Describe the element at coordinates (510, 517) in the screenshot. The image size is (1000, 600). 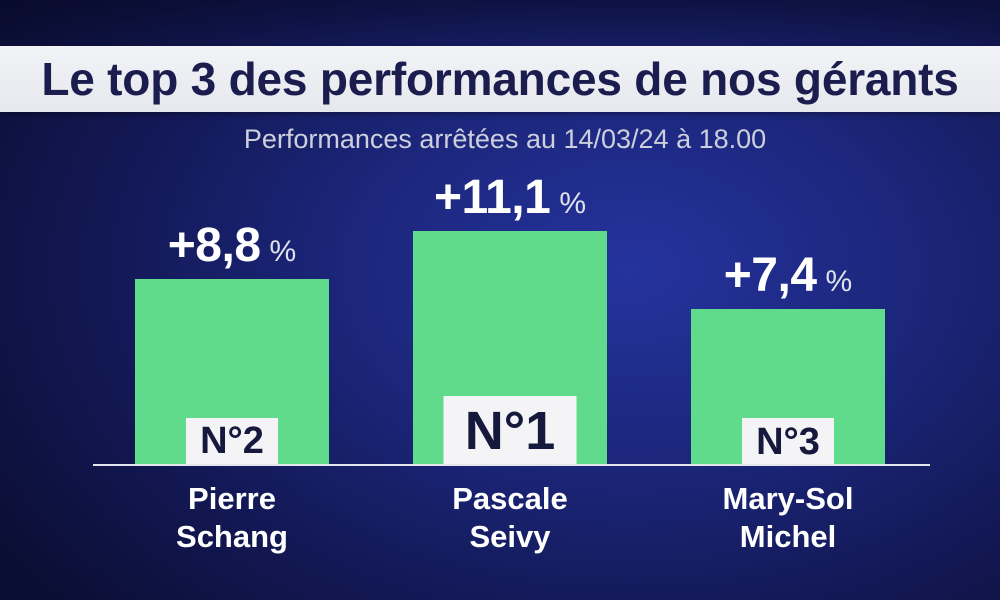
I see `category-label: Pascale Seivy` at that location.